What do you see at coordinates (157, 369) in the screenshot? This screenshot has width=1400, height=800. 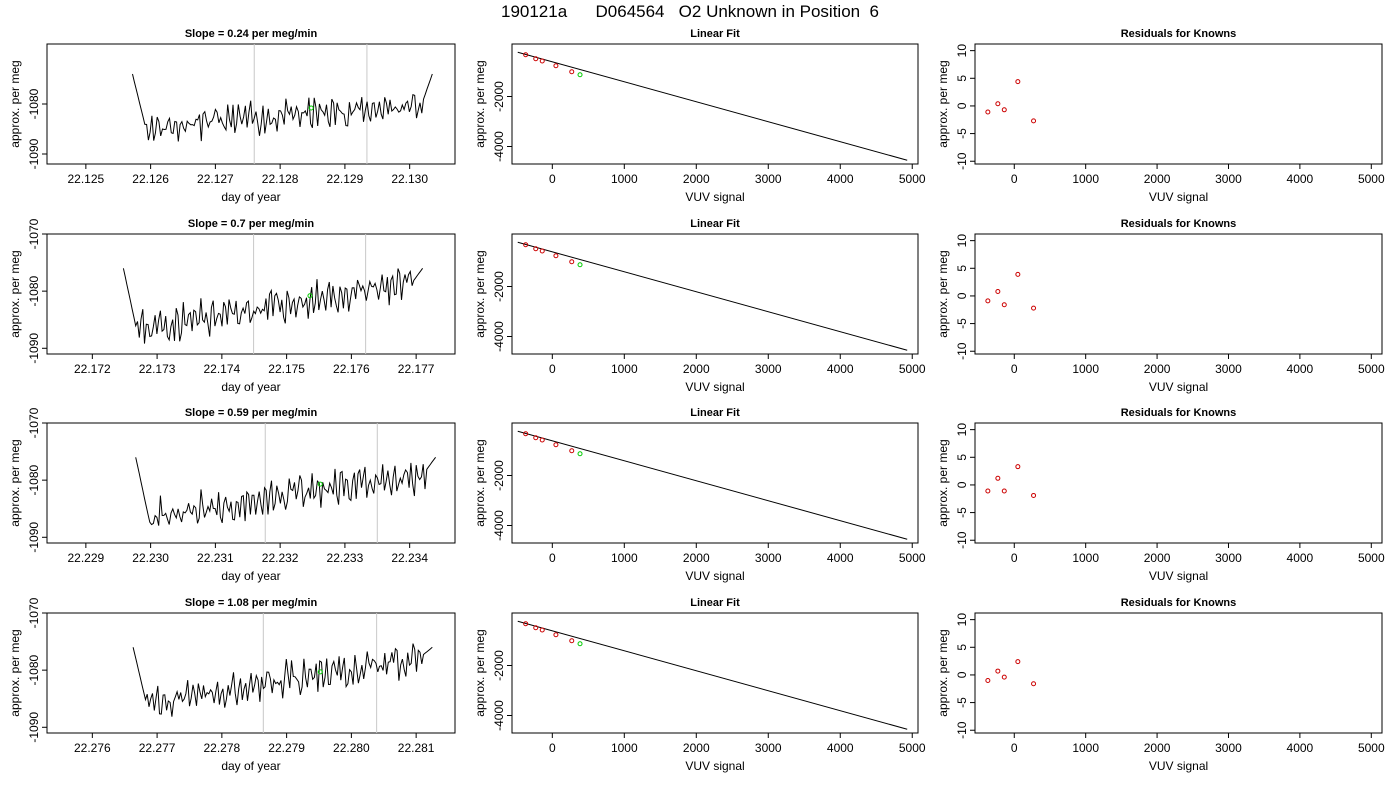 I see `x-tick-label: 22.173` at bounding box center [157, 369].